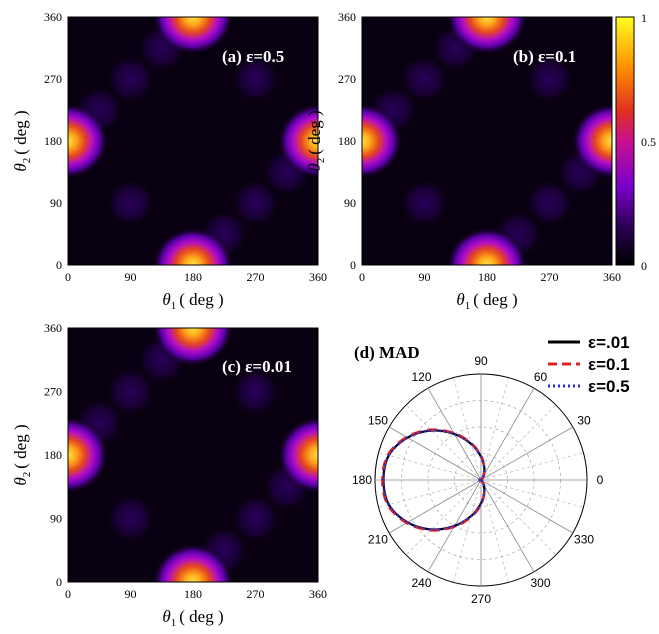  I want to click on angle-tick-label: 330, so click(584, 540).